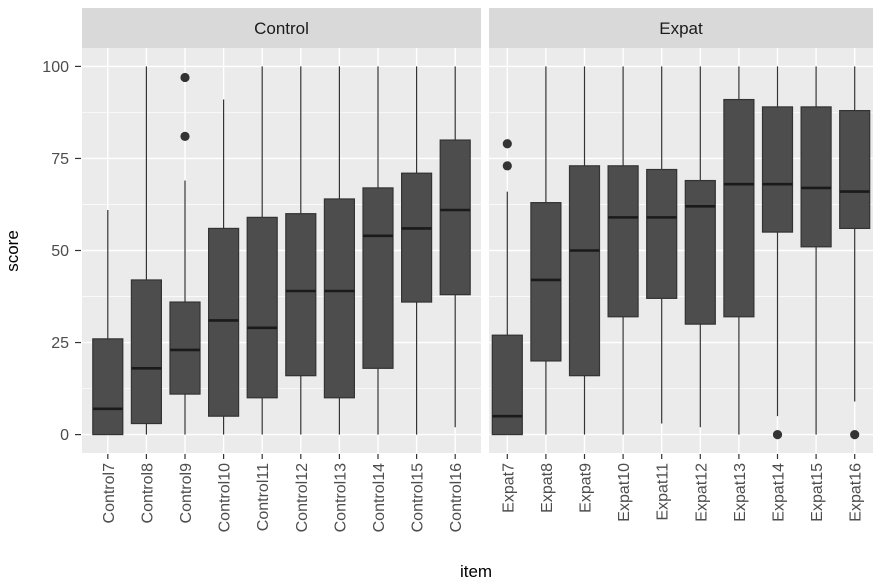  What do you see at coordinates (816, 250) in the screenshot?
I see `box-Expat15` at bounding box center [816, 250].